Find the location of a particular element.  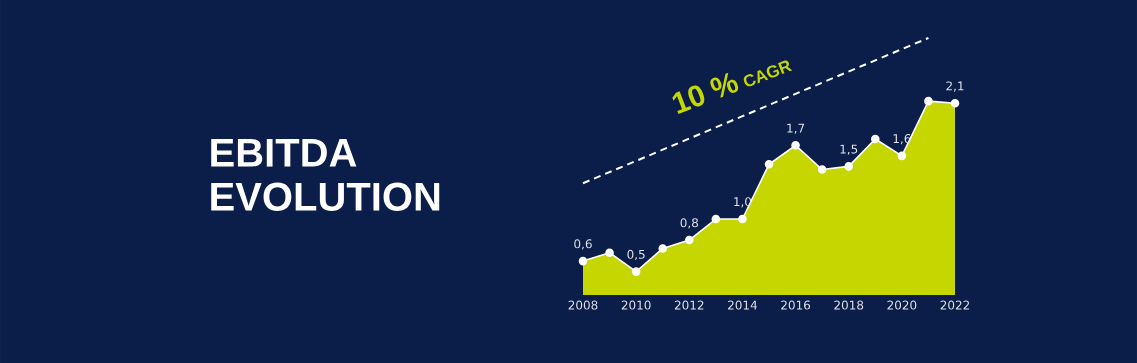

data-label: 0,6 is located at coordinates (583, 244).